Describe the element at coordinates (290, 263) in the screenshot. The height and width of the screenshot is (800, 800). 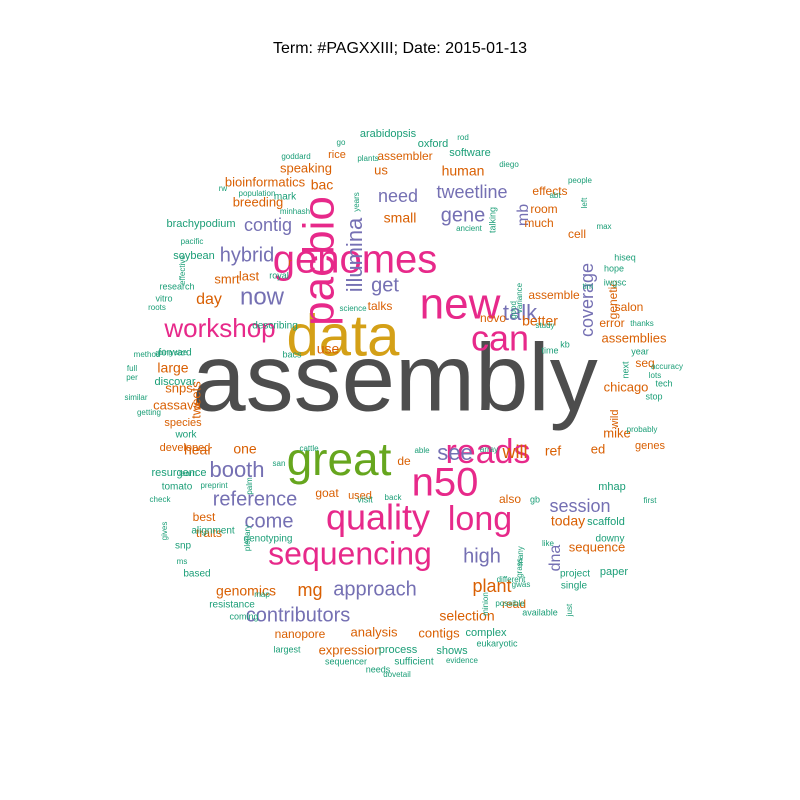
I see `cloud-word: r` at that location.